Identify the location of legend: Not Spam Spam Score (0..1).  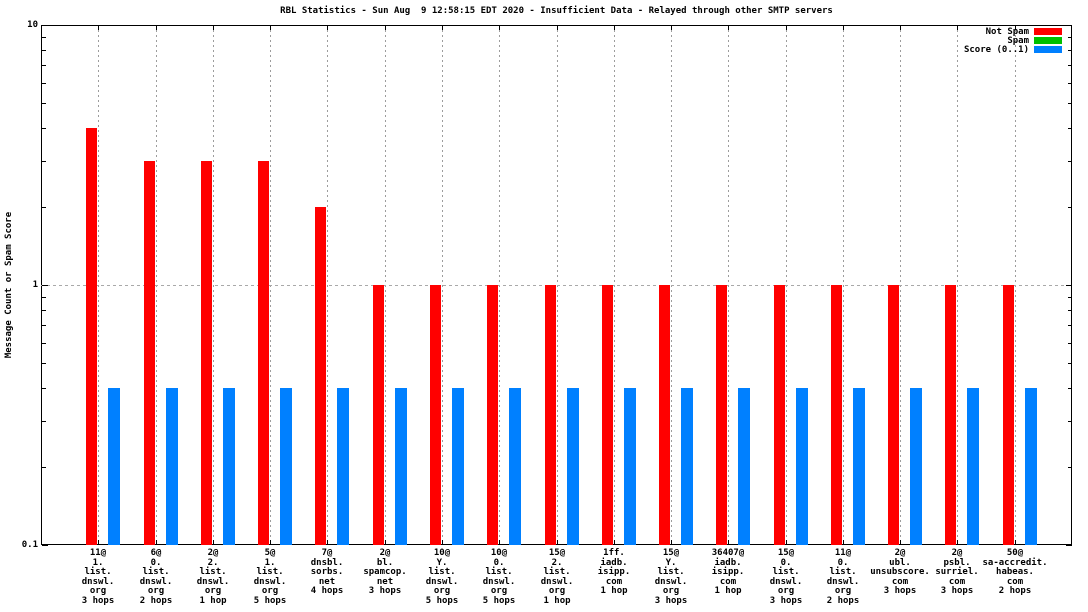
(1013, 40).